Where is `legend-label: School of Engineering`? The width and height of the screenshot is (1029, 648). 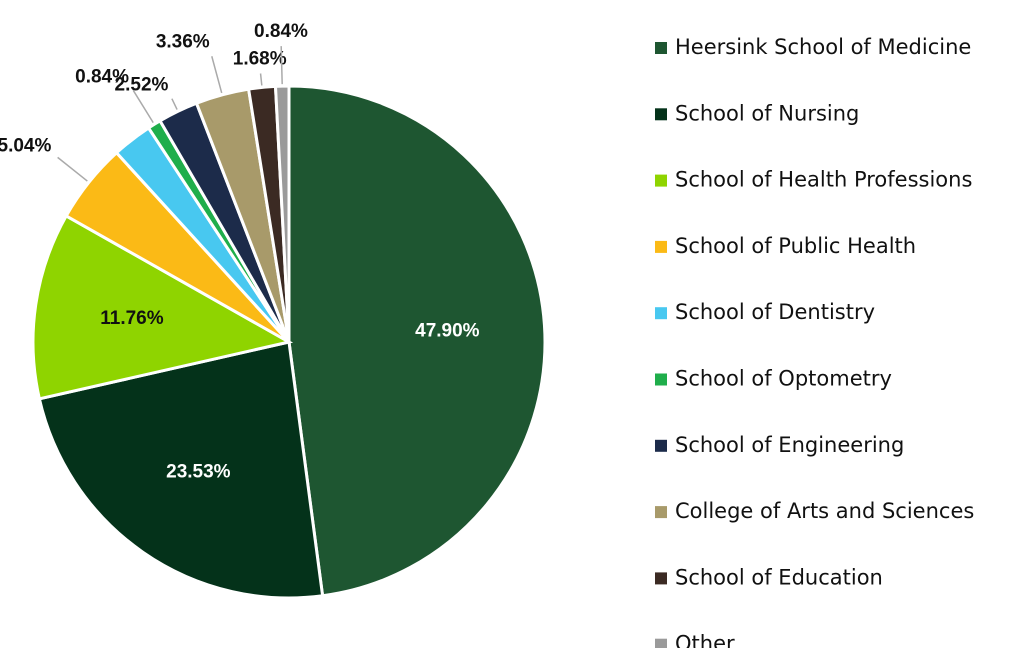
legend-label: School of Engineering is located at coordinates (789, 445).